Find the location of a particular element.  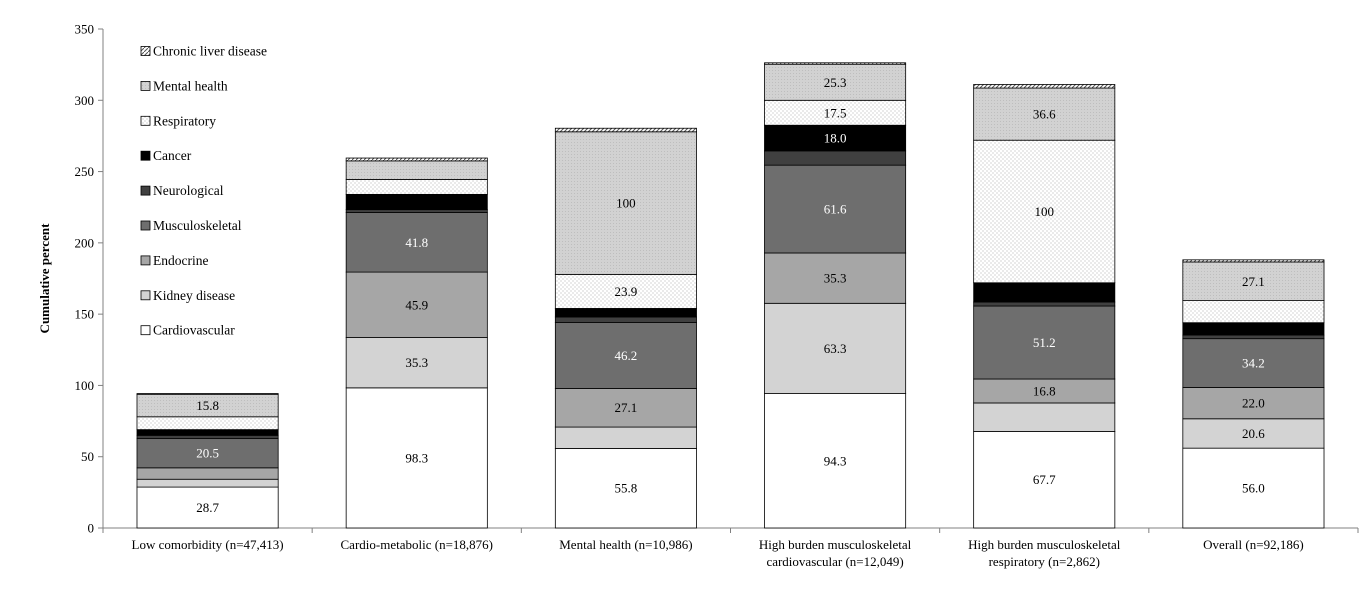

data-label: 22.0 is located at coordinates (1253, 403).